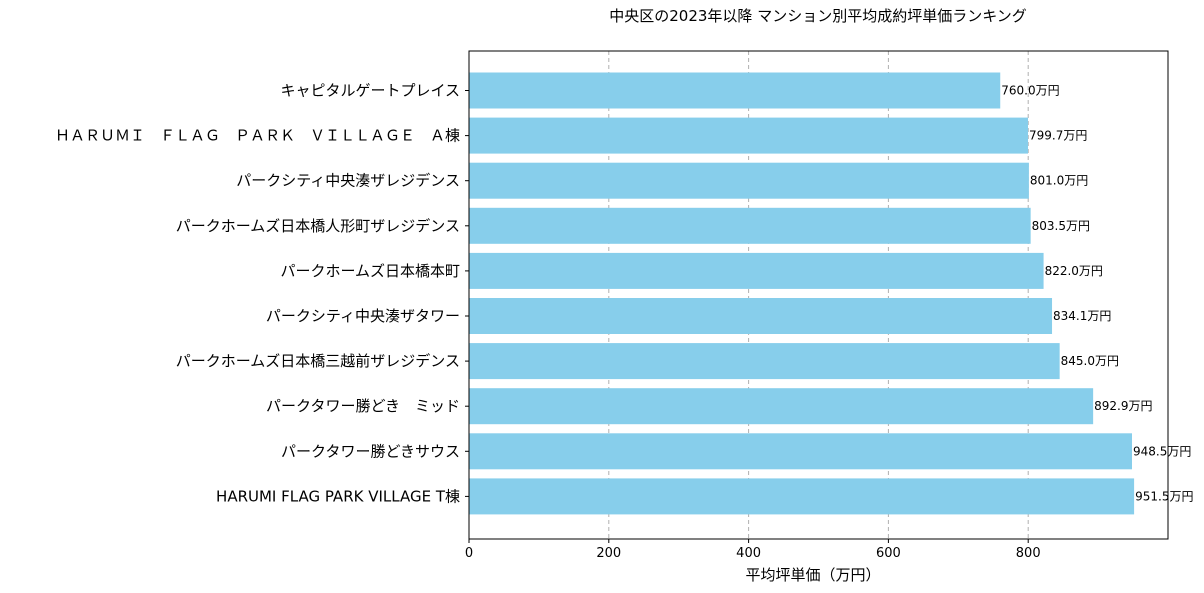 This screenshot has height=593, width=1204. Describe the element at coordinates (812, 575) in the screenshot. I see `x-axis-label: 平均坪単価（万円）` at that location.